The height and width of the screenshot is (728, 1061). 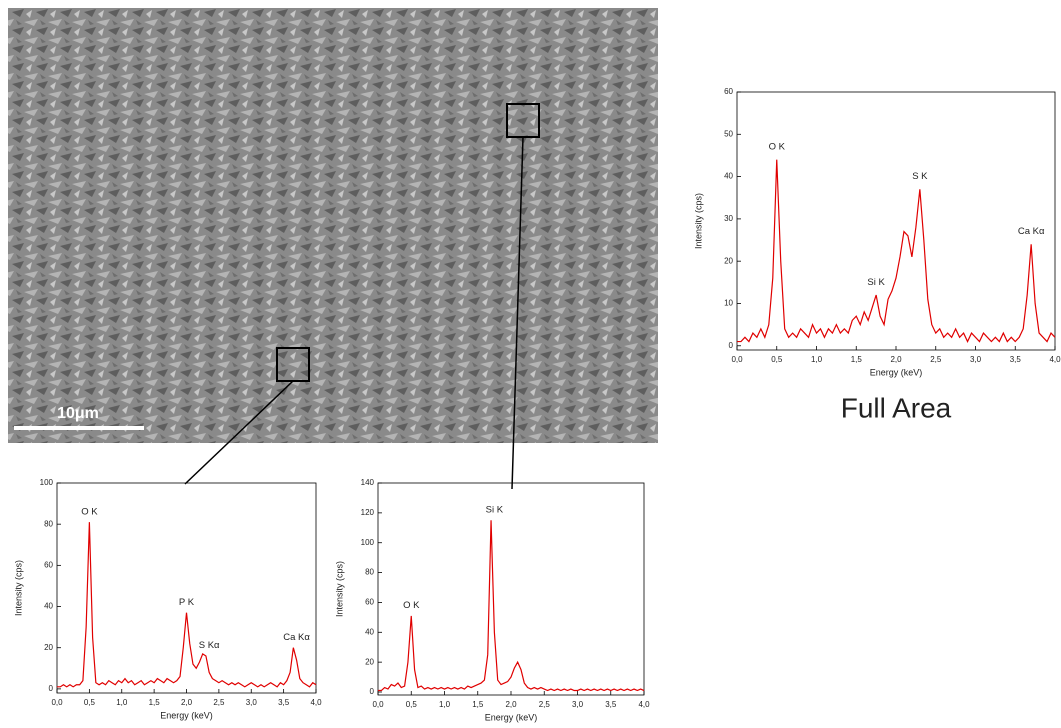 I want to click on scale-bar-label: 10μm, so click(x=78, y=413).